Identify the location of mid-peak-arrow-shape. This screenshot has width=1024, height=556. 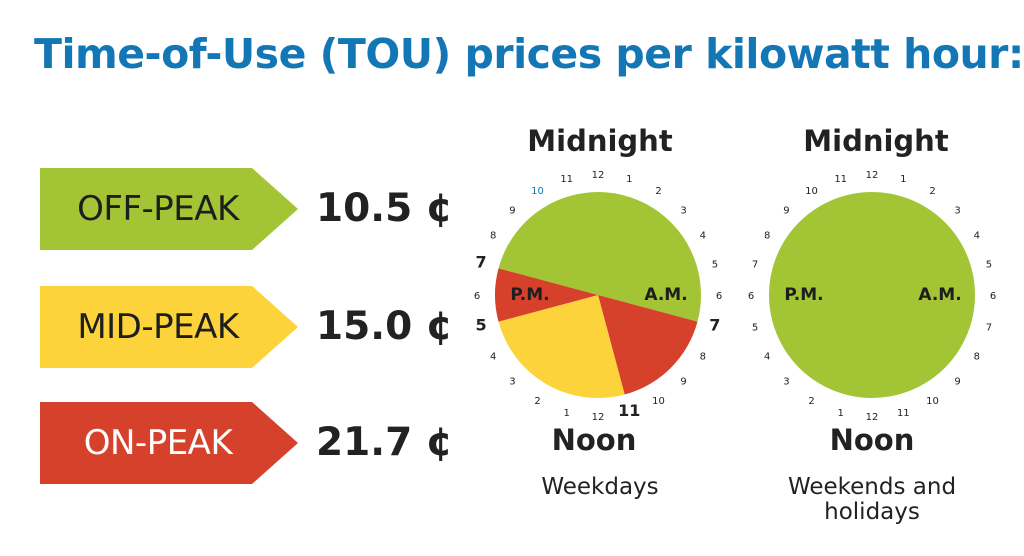
(169, 327).